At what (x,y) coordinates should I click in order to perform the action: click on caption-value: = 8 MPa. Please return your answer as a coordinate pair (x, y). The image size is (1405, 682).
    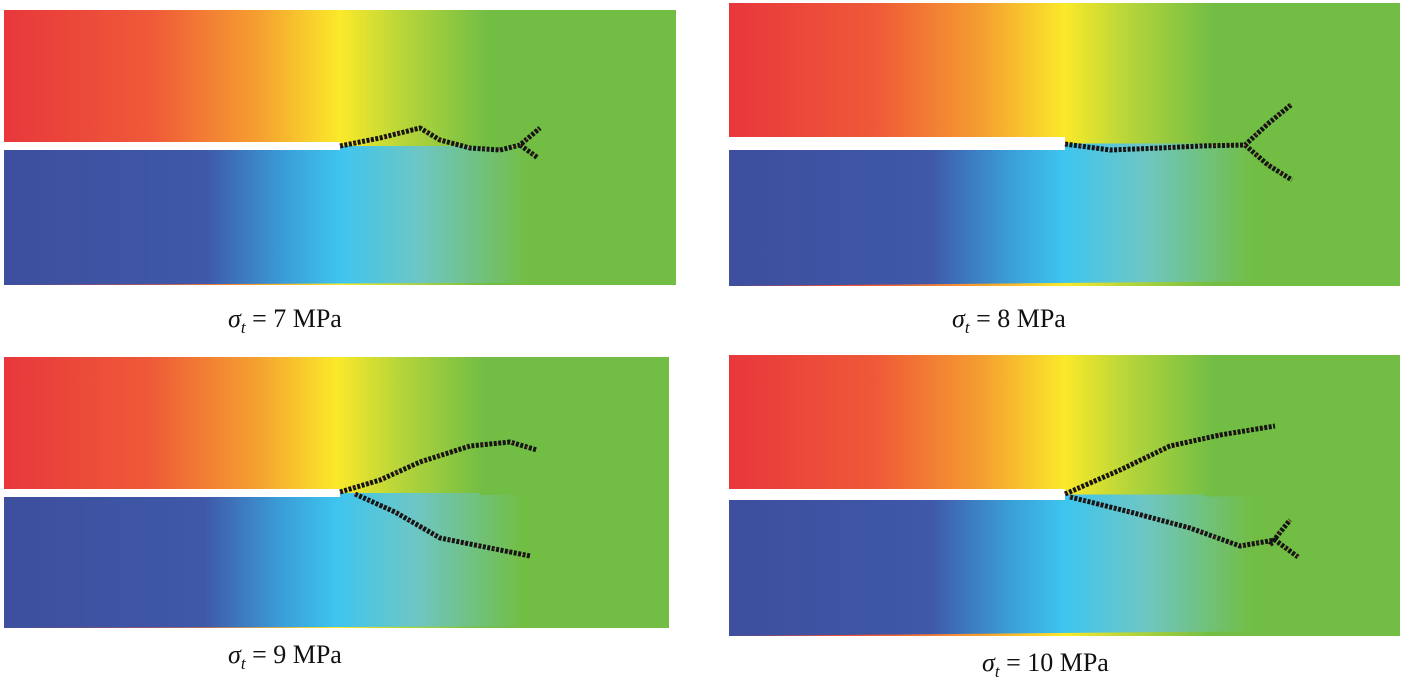
    Looking at the image, I should click on (1021, 318).